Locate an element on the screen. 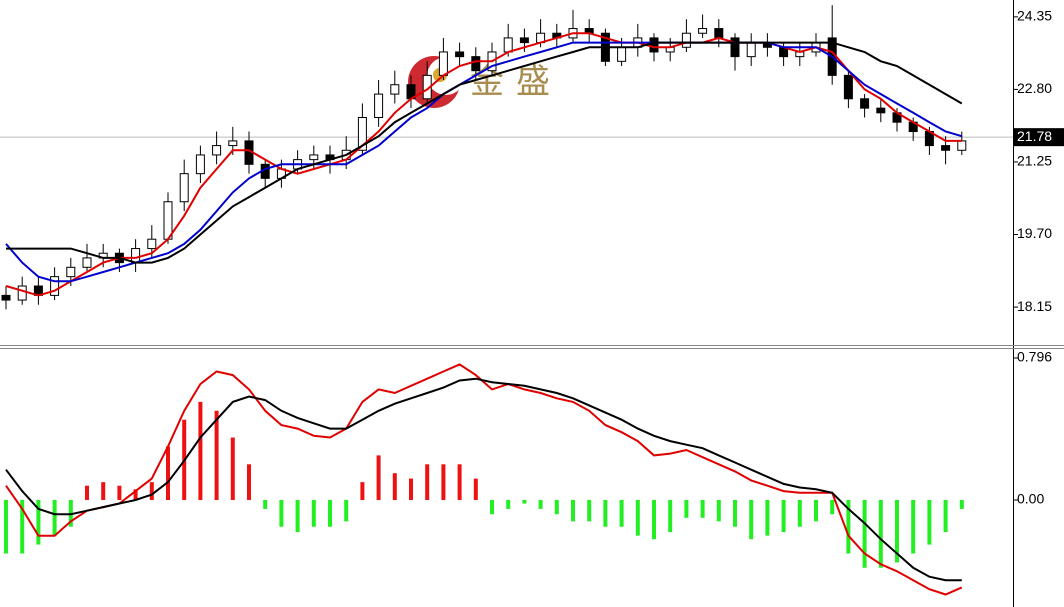 The image size is (1064, 607). y-tick-label: 22.80 is located at coordinates (1034, 88).